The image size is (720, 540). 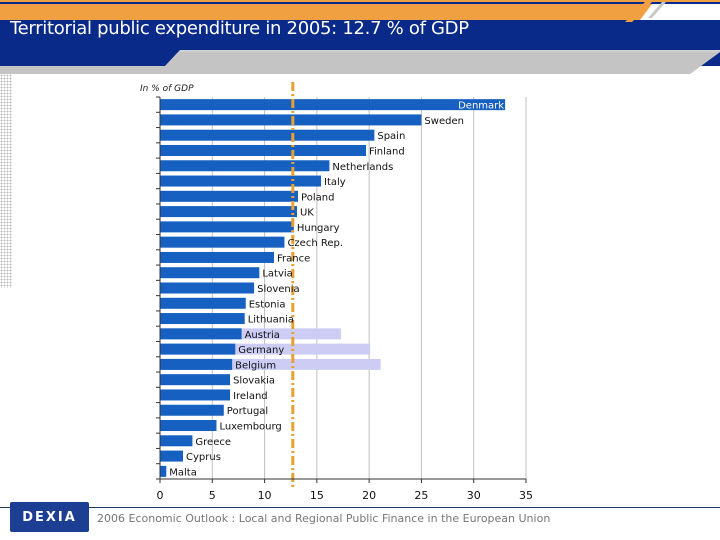 I want to click on bar-label: Poland, so click(x=317, y=197).